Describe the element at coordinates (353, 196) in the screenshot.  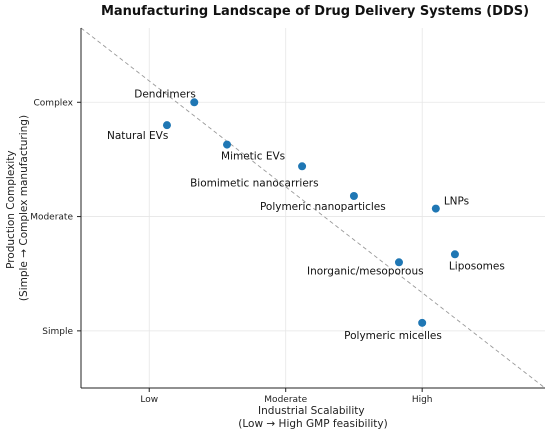
I see `point-polymeric-nanoparticles` at that location.